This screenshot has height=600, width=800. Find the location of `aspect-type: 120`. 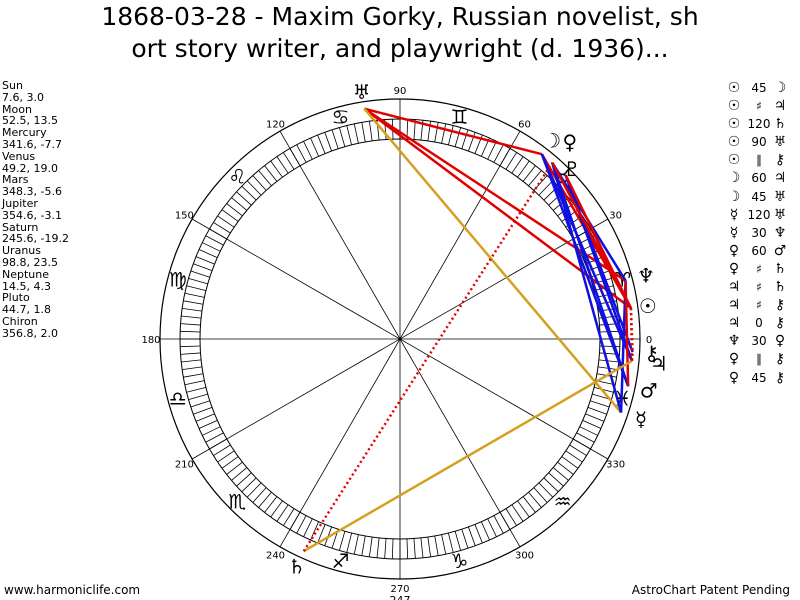

aspect-type: 120 is located at coordinates (759, 124).